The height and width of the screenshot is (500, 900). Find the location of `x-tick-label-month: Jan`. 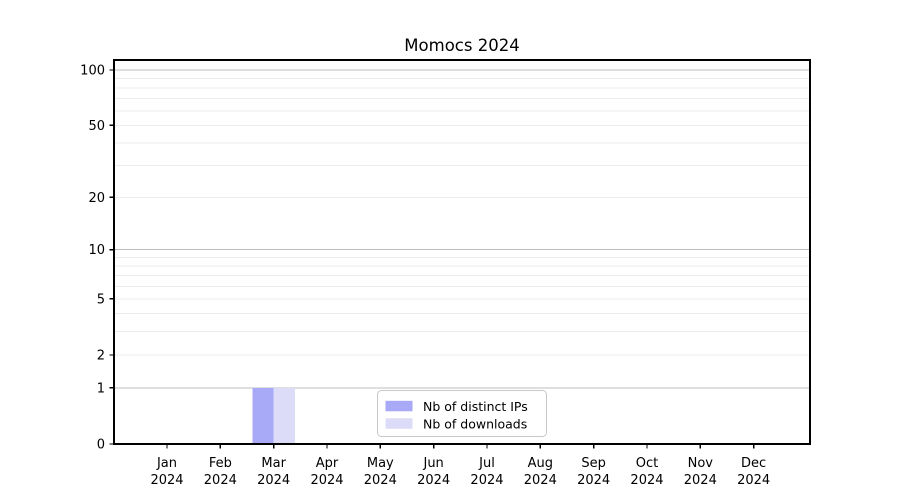

x-tick-label-month: Jan is located at coordinates (166, 463).